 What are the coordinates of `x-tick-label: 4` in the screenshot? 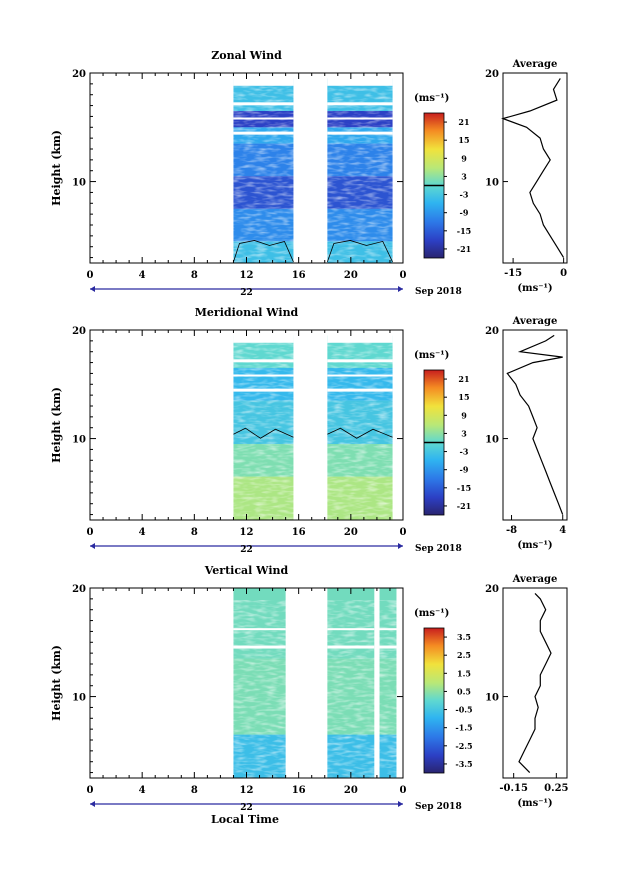 It's located at (142, 275).